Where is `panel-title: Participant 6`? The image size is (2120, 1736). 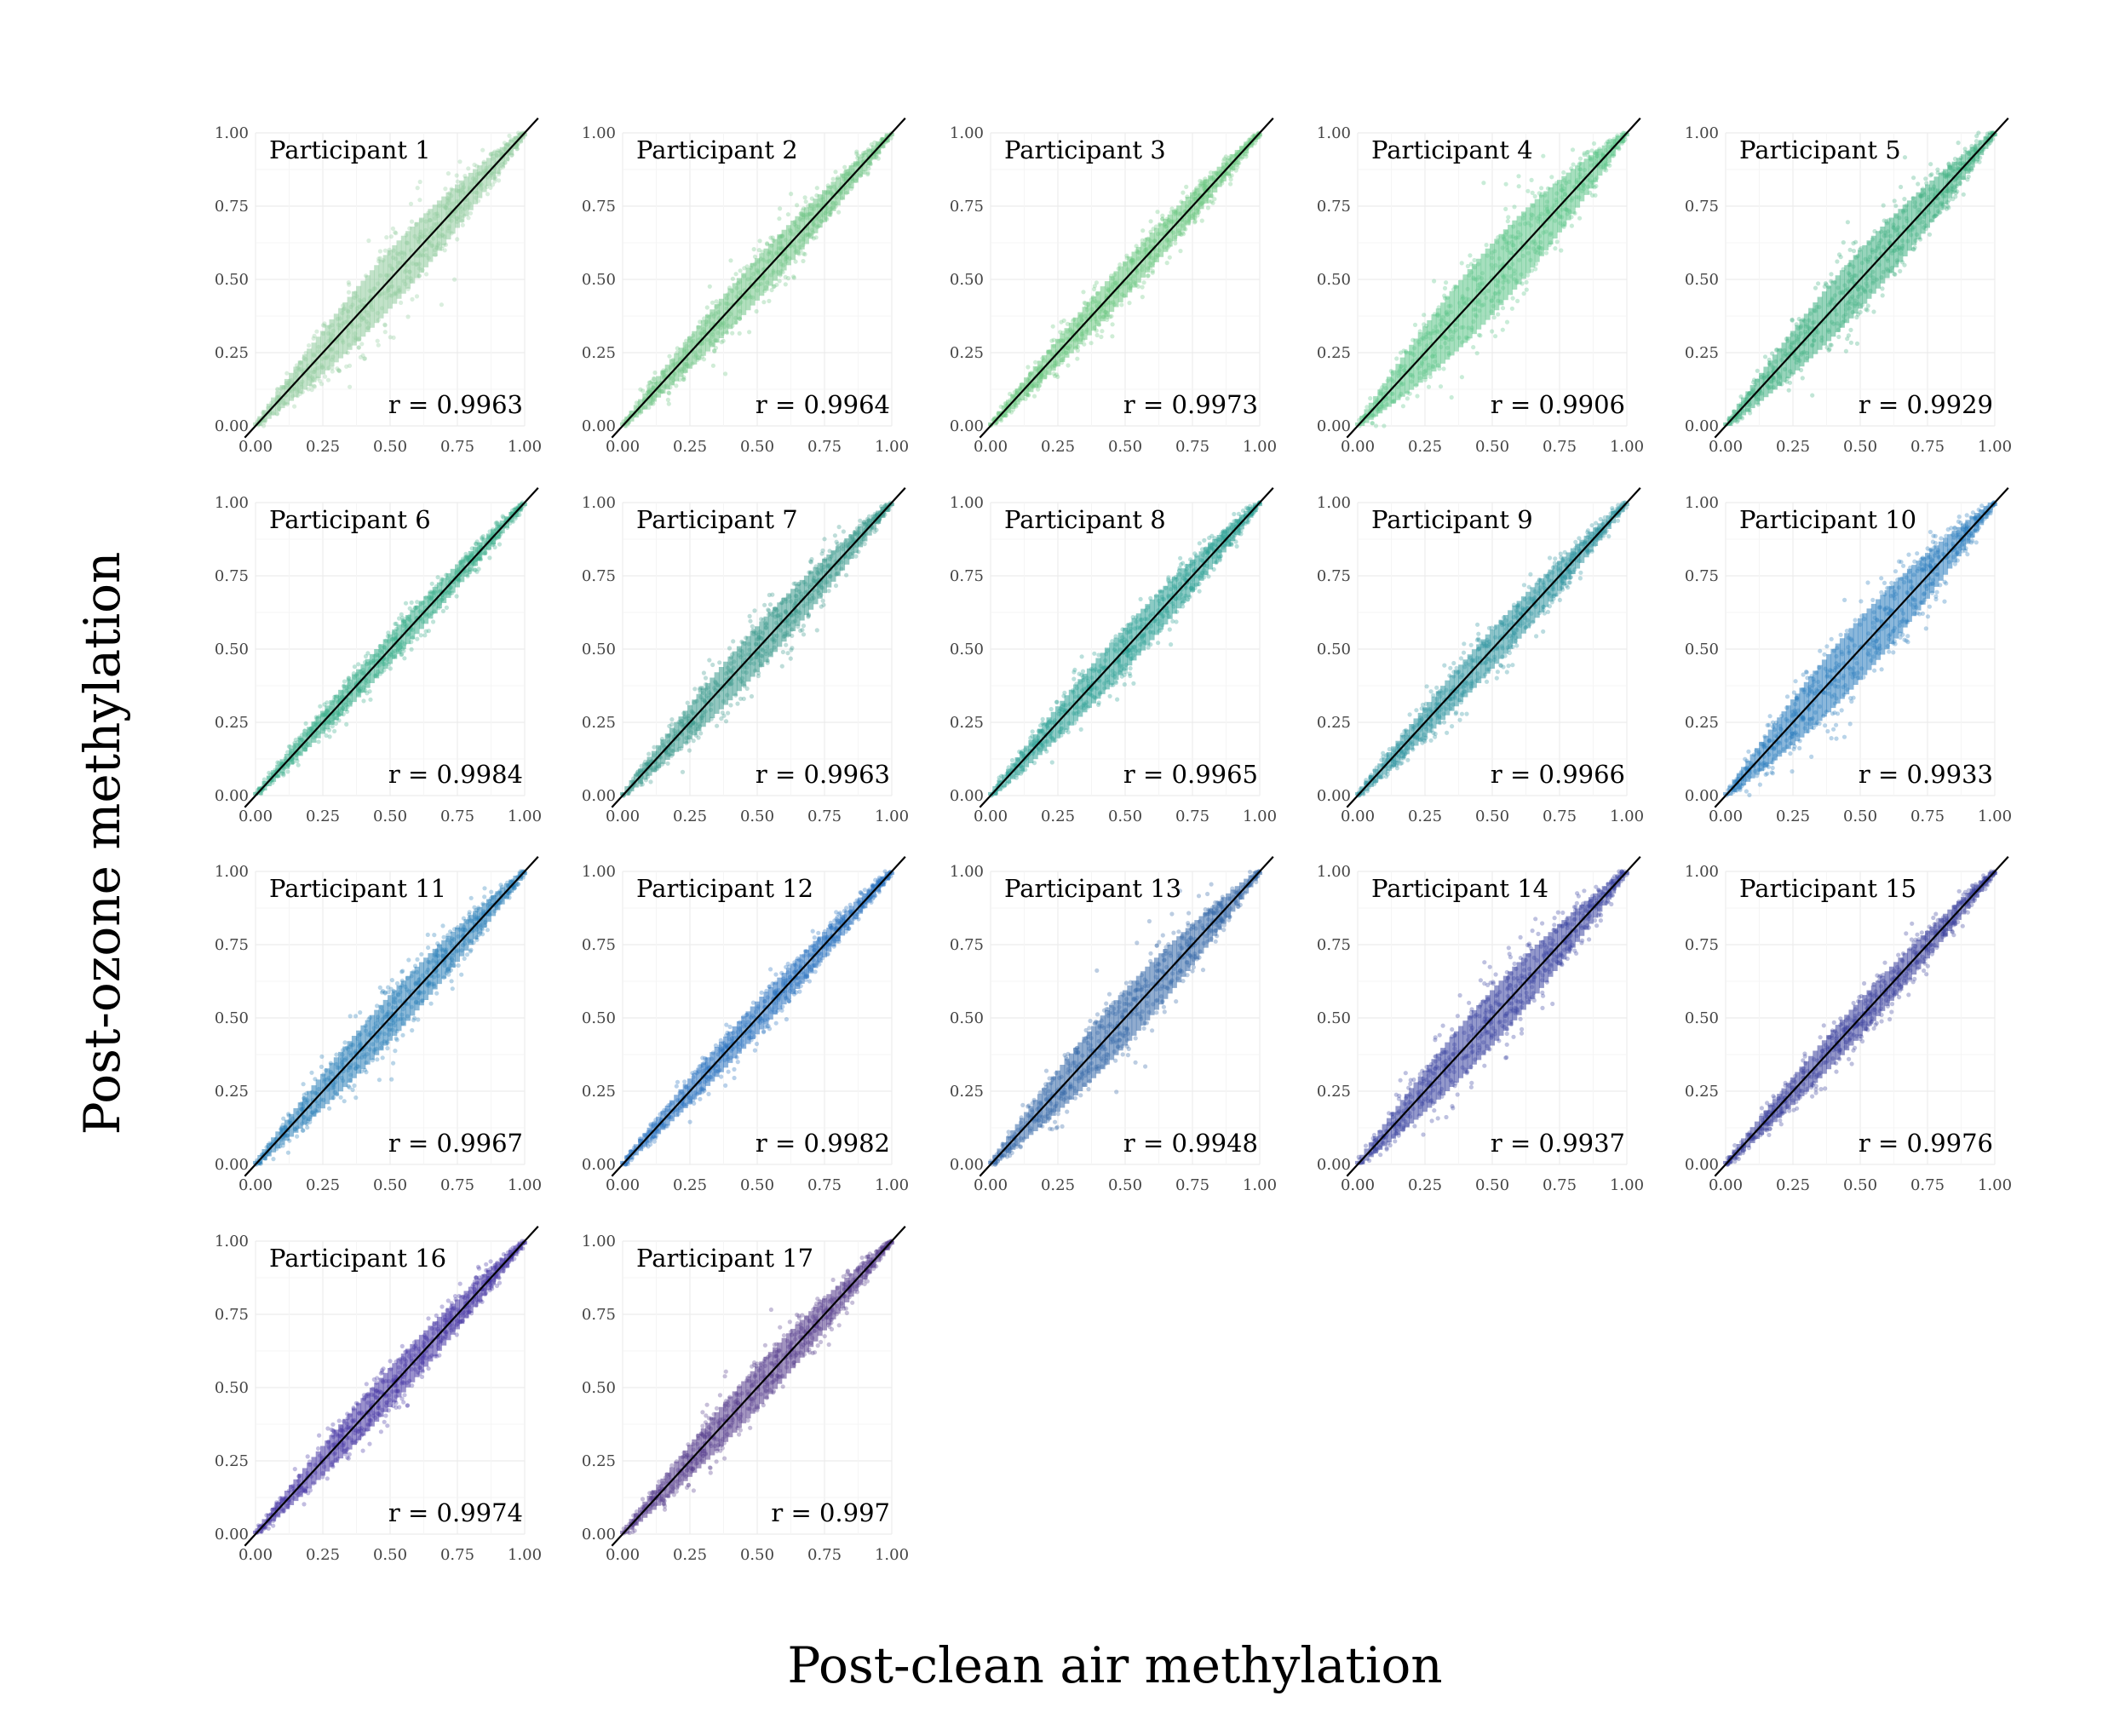 panel-title: Participant 6 is located at coordinates (350, 519).